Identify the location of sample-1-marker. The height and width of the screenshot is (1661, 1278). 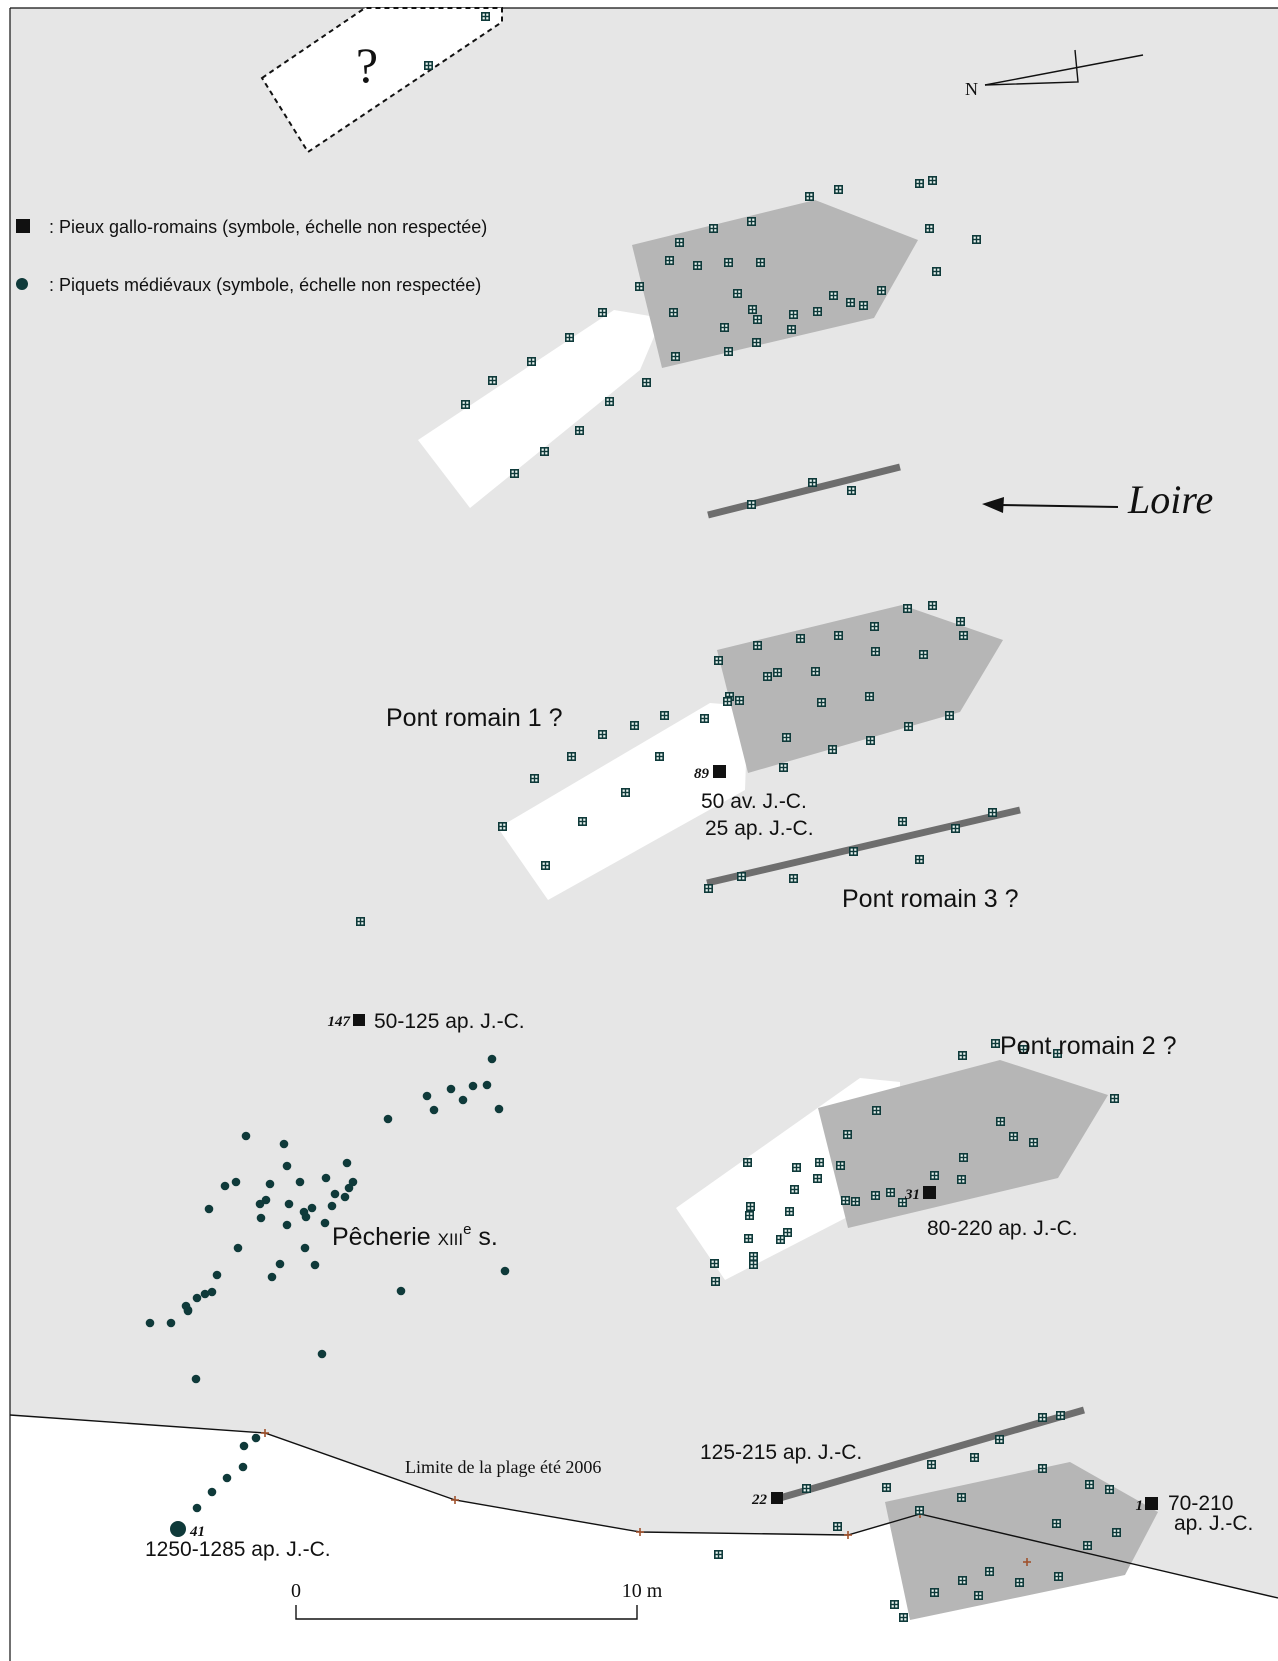
(1151, 1503).